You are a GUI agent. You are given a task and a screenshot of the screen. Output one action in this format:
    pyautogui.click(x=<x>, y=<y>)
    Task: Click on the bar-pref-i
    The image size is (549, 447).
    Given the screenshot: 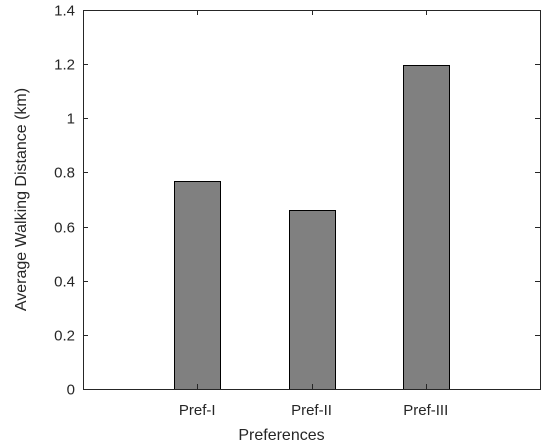 What is the action you would take?
    pyautogui.click(x=197, y=285)
    